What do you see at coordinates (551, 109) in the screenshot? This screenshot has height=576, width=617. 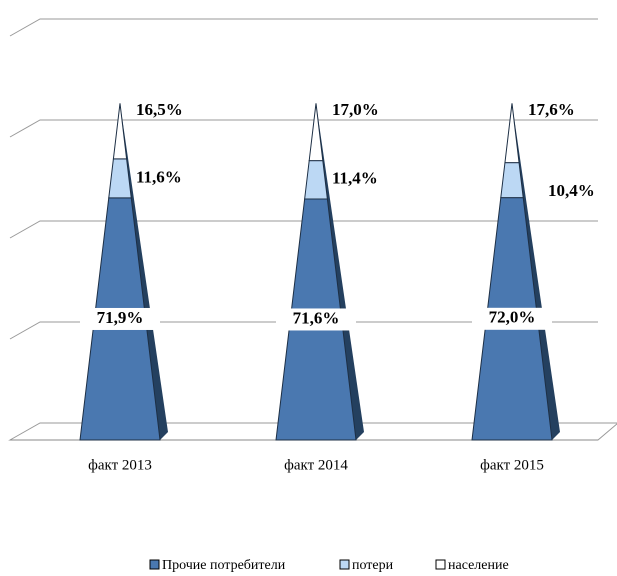 I see `data-label: 17,6%` at bounding box center [551, 109].